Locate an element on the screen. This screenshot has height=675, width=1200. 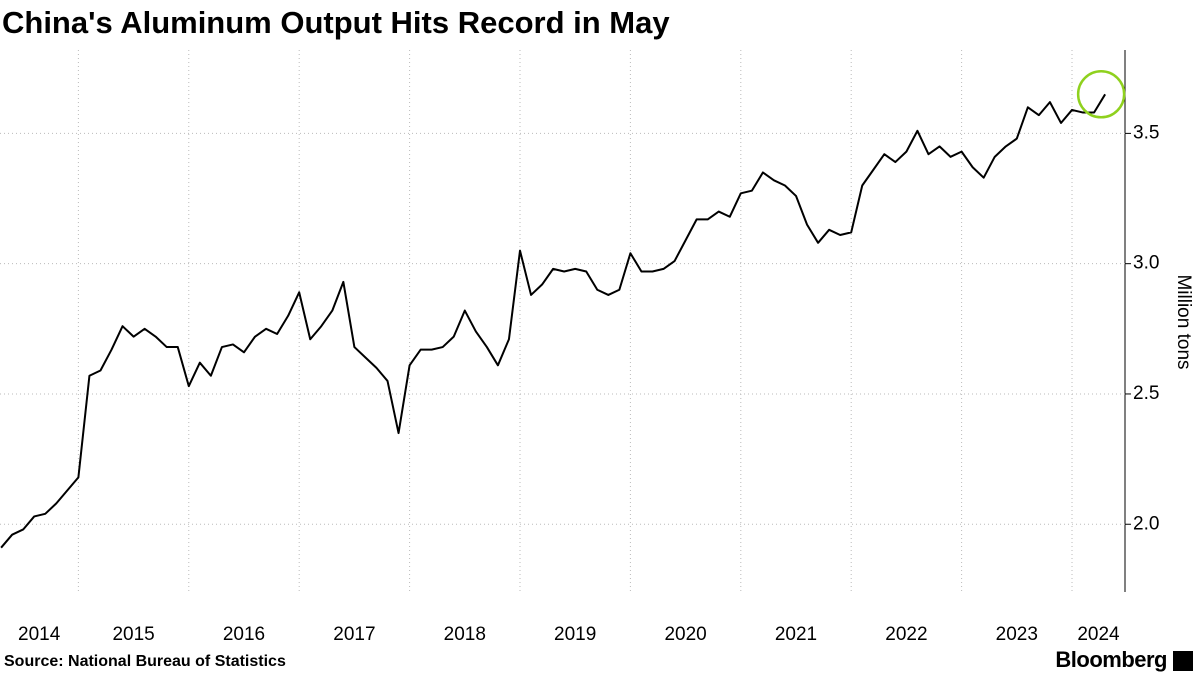
x-tick-label: 2014 is located at coordinates (39, 634).